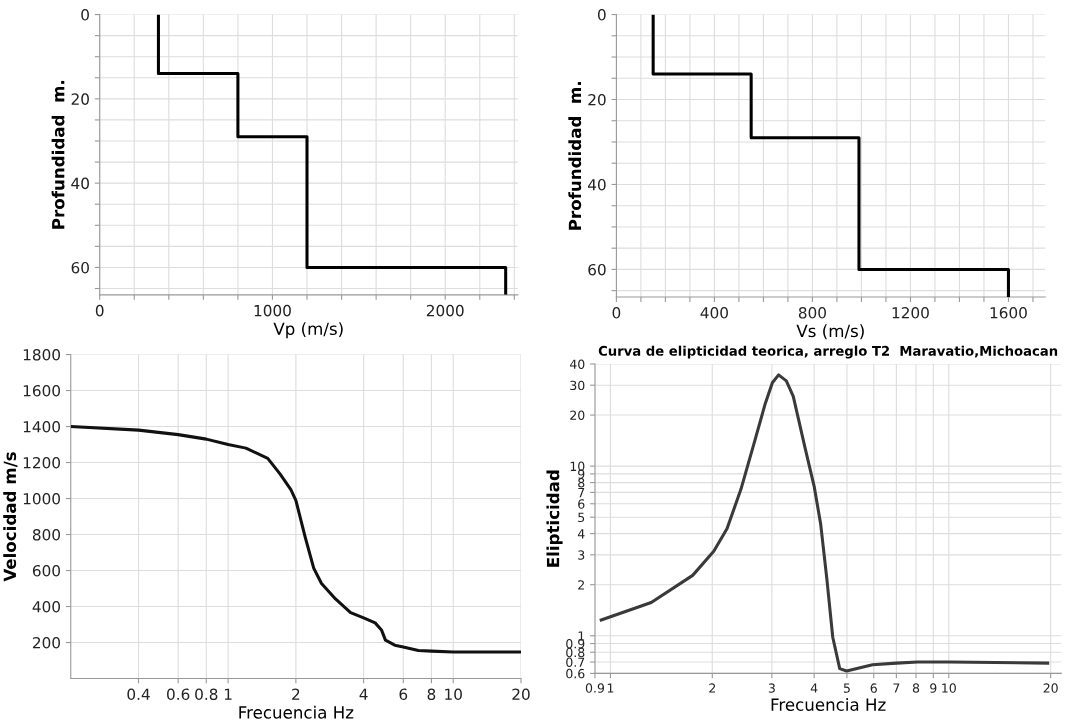 Image resolution: width=1072 pixels, height=728 pixels. I want to click on y-tick-label: 0.8, so click(575, 652).